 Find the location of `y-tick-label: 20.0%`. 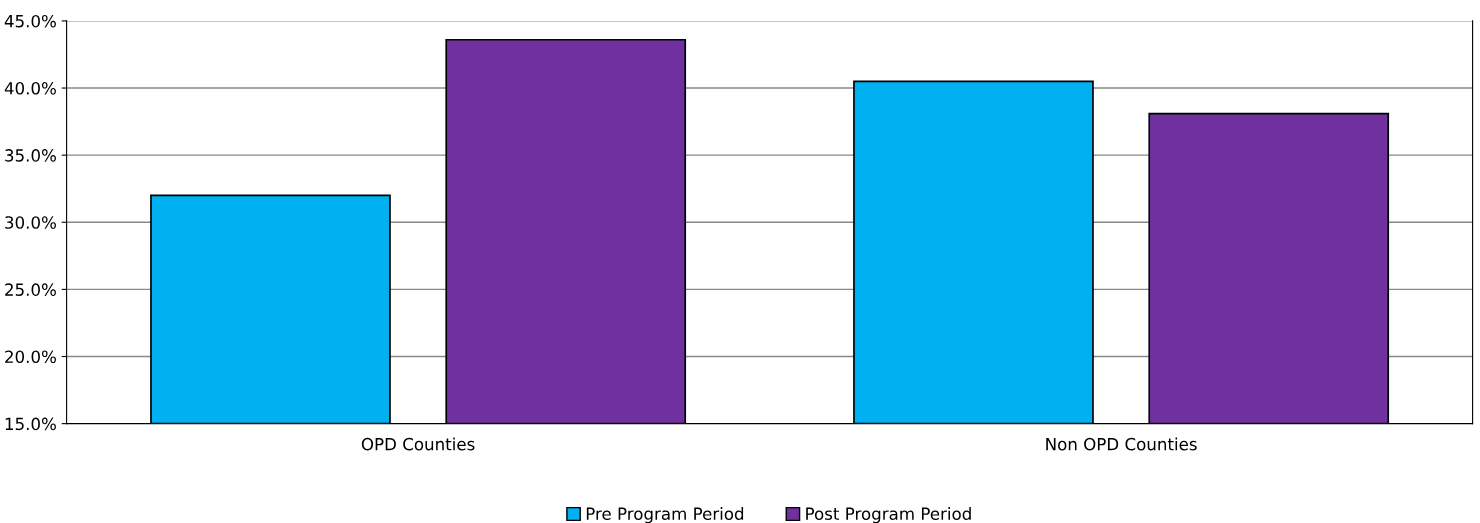

y-tick-label: 20.0% is located at coordinates (30, 357).